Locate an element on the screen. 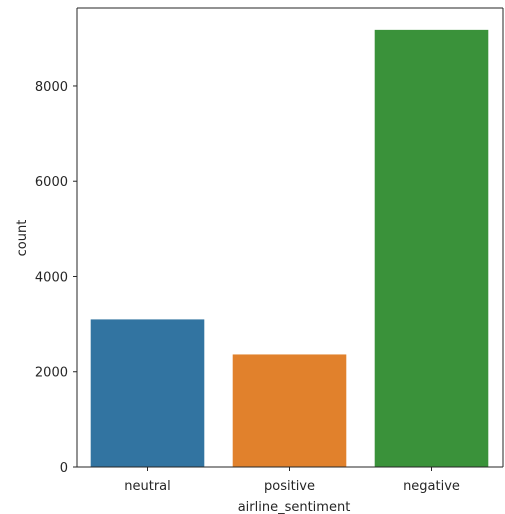 This screenshot has width=505, height=514. y-tick-label: 6000 is located at coordinates (51, 182).